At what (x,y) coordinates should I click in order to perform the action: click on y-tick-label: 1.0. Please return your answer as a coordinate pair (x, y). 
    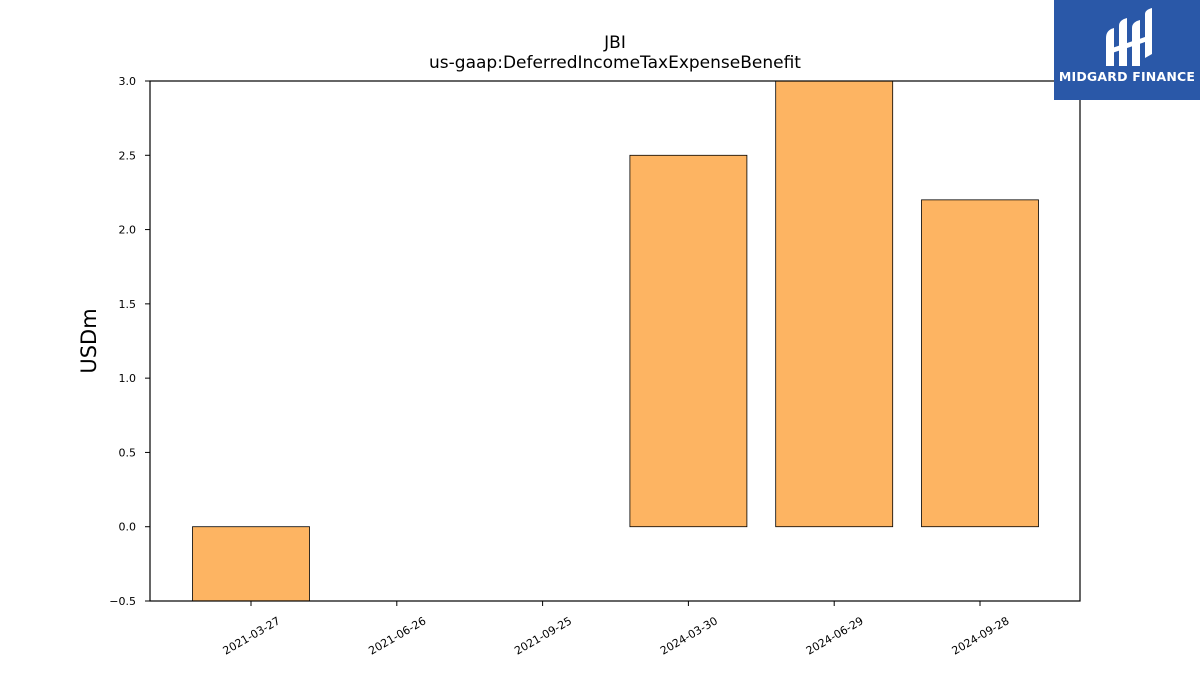
    Looking at the image, I should click on (128, 378).